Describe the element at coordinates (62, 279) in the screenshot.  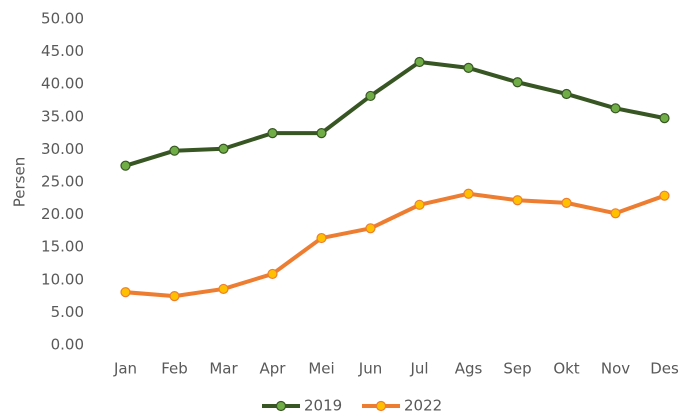
I see `y-tick-label: 10.00` at that location.